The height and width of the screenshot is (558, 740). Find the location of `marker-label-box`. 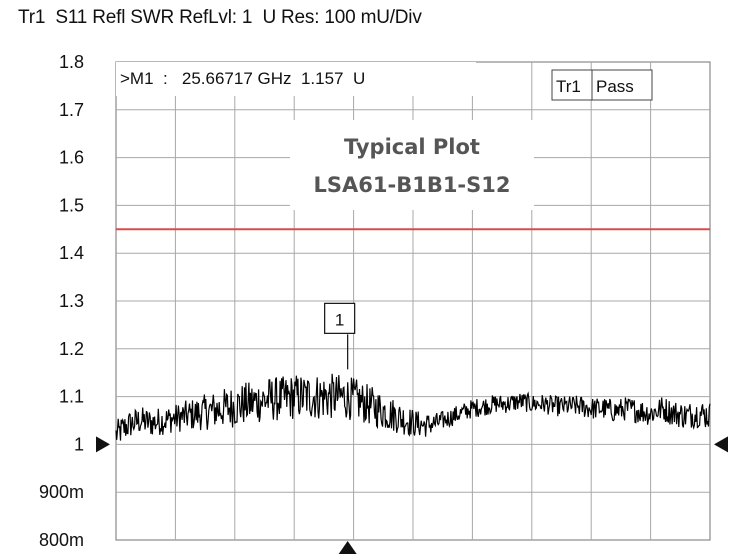

marker-label-box is located at coordinates (340, 318).